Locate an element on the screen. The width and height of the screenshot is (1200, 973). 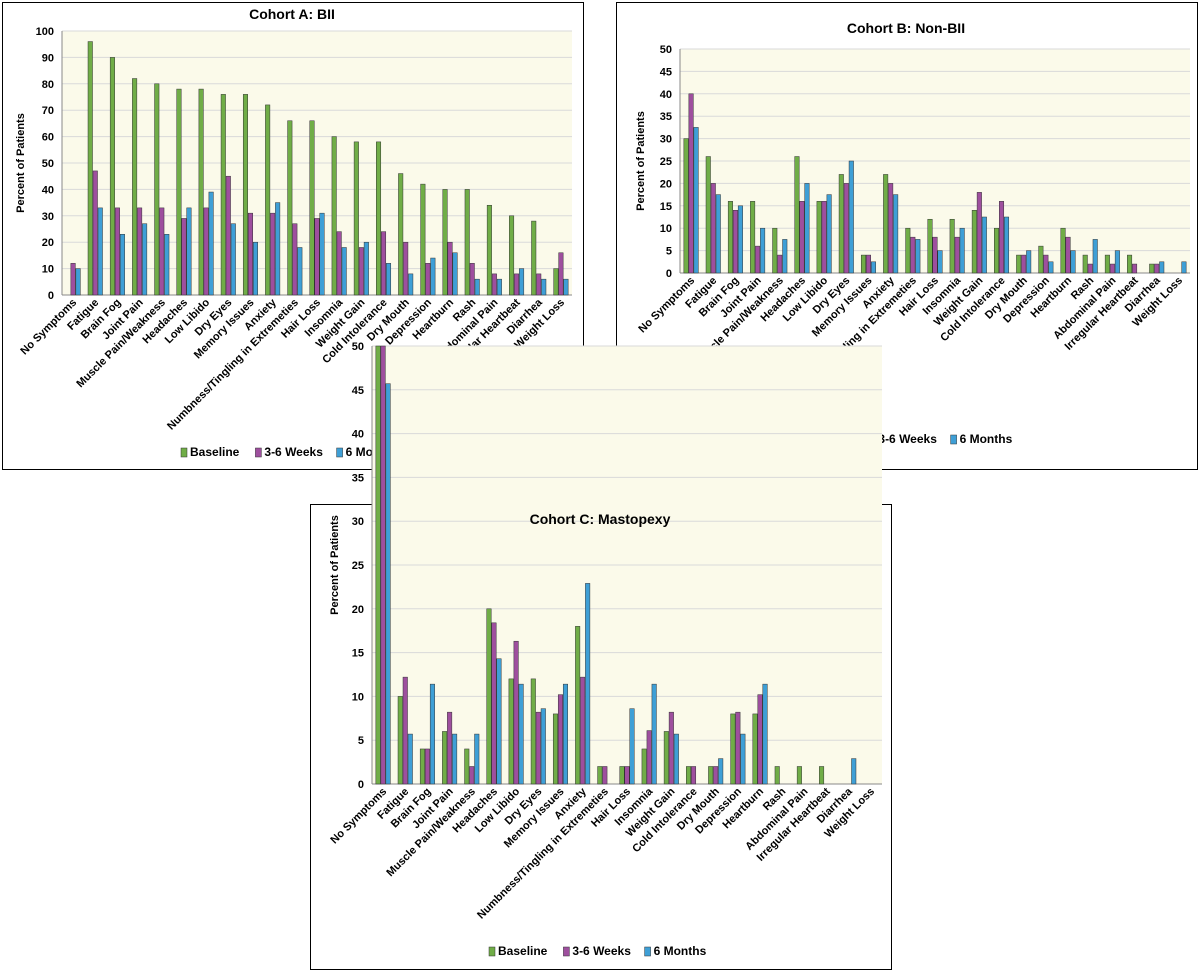
y-tick-label: 100 is located at coordinates (45, 32).